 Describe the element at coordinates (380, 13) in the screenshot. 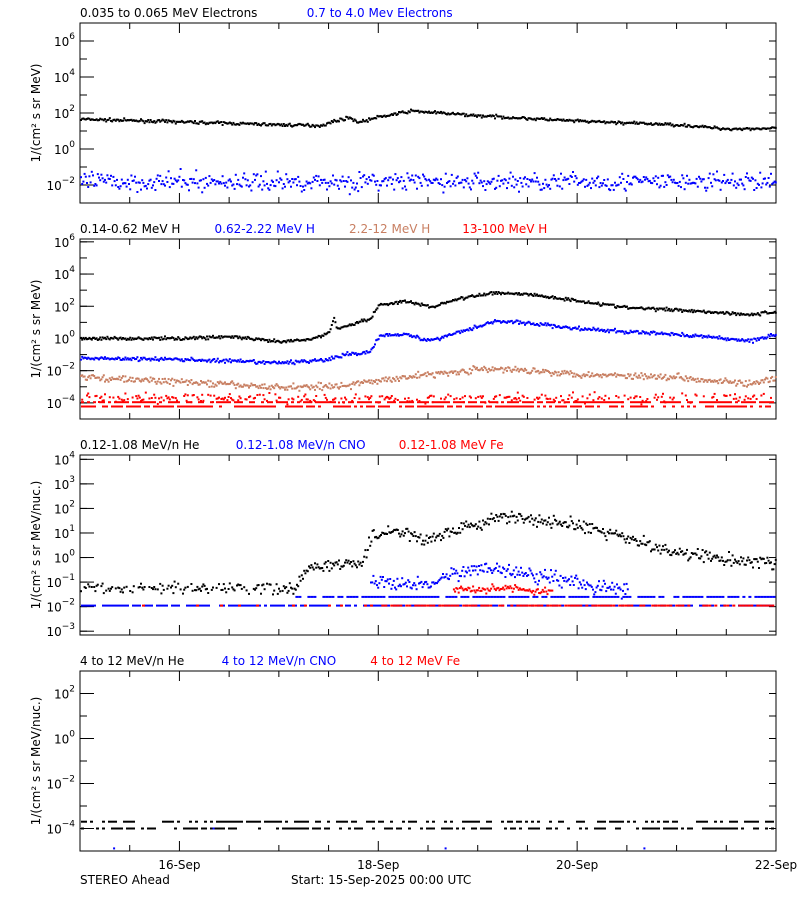

I see `legend-2: 0.7 to 4.0 Mev Electrons` at that location.